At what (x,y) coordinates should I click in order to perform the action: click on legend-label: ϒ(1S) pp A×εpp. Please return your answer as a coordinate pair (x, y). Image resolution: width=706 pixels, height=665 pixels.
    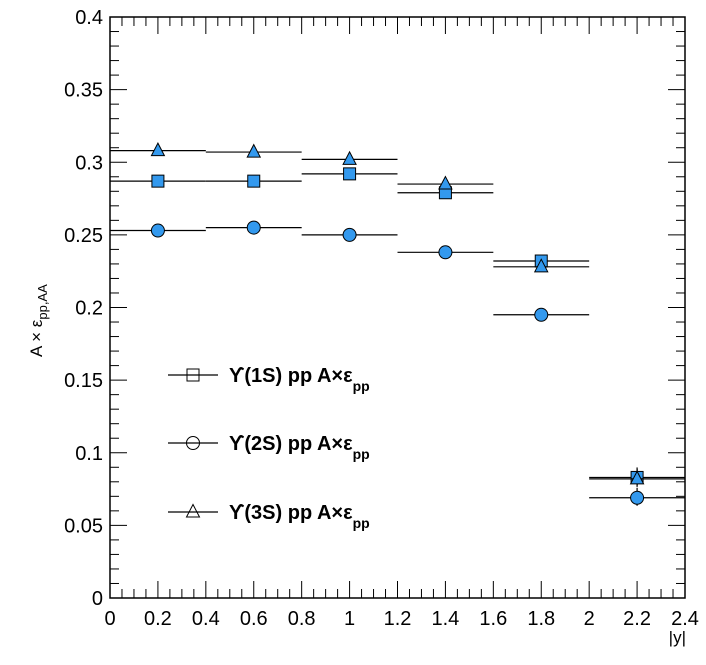
    Looking at the image, I should click on (299, 379).